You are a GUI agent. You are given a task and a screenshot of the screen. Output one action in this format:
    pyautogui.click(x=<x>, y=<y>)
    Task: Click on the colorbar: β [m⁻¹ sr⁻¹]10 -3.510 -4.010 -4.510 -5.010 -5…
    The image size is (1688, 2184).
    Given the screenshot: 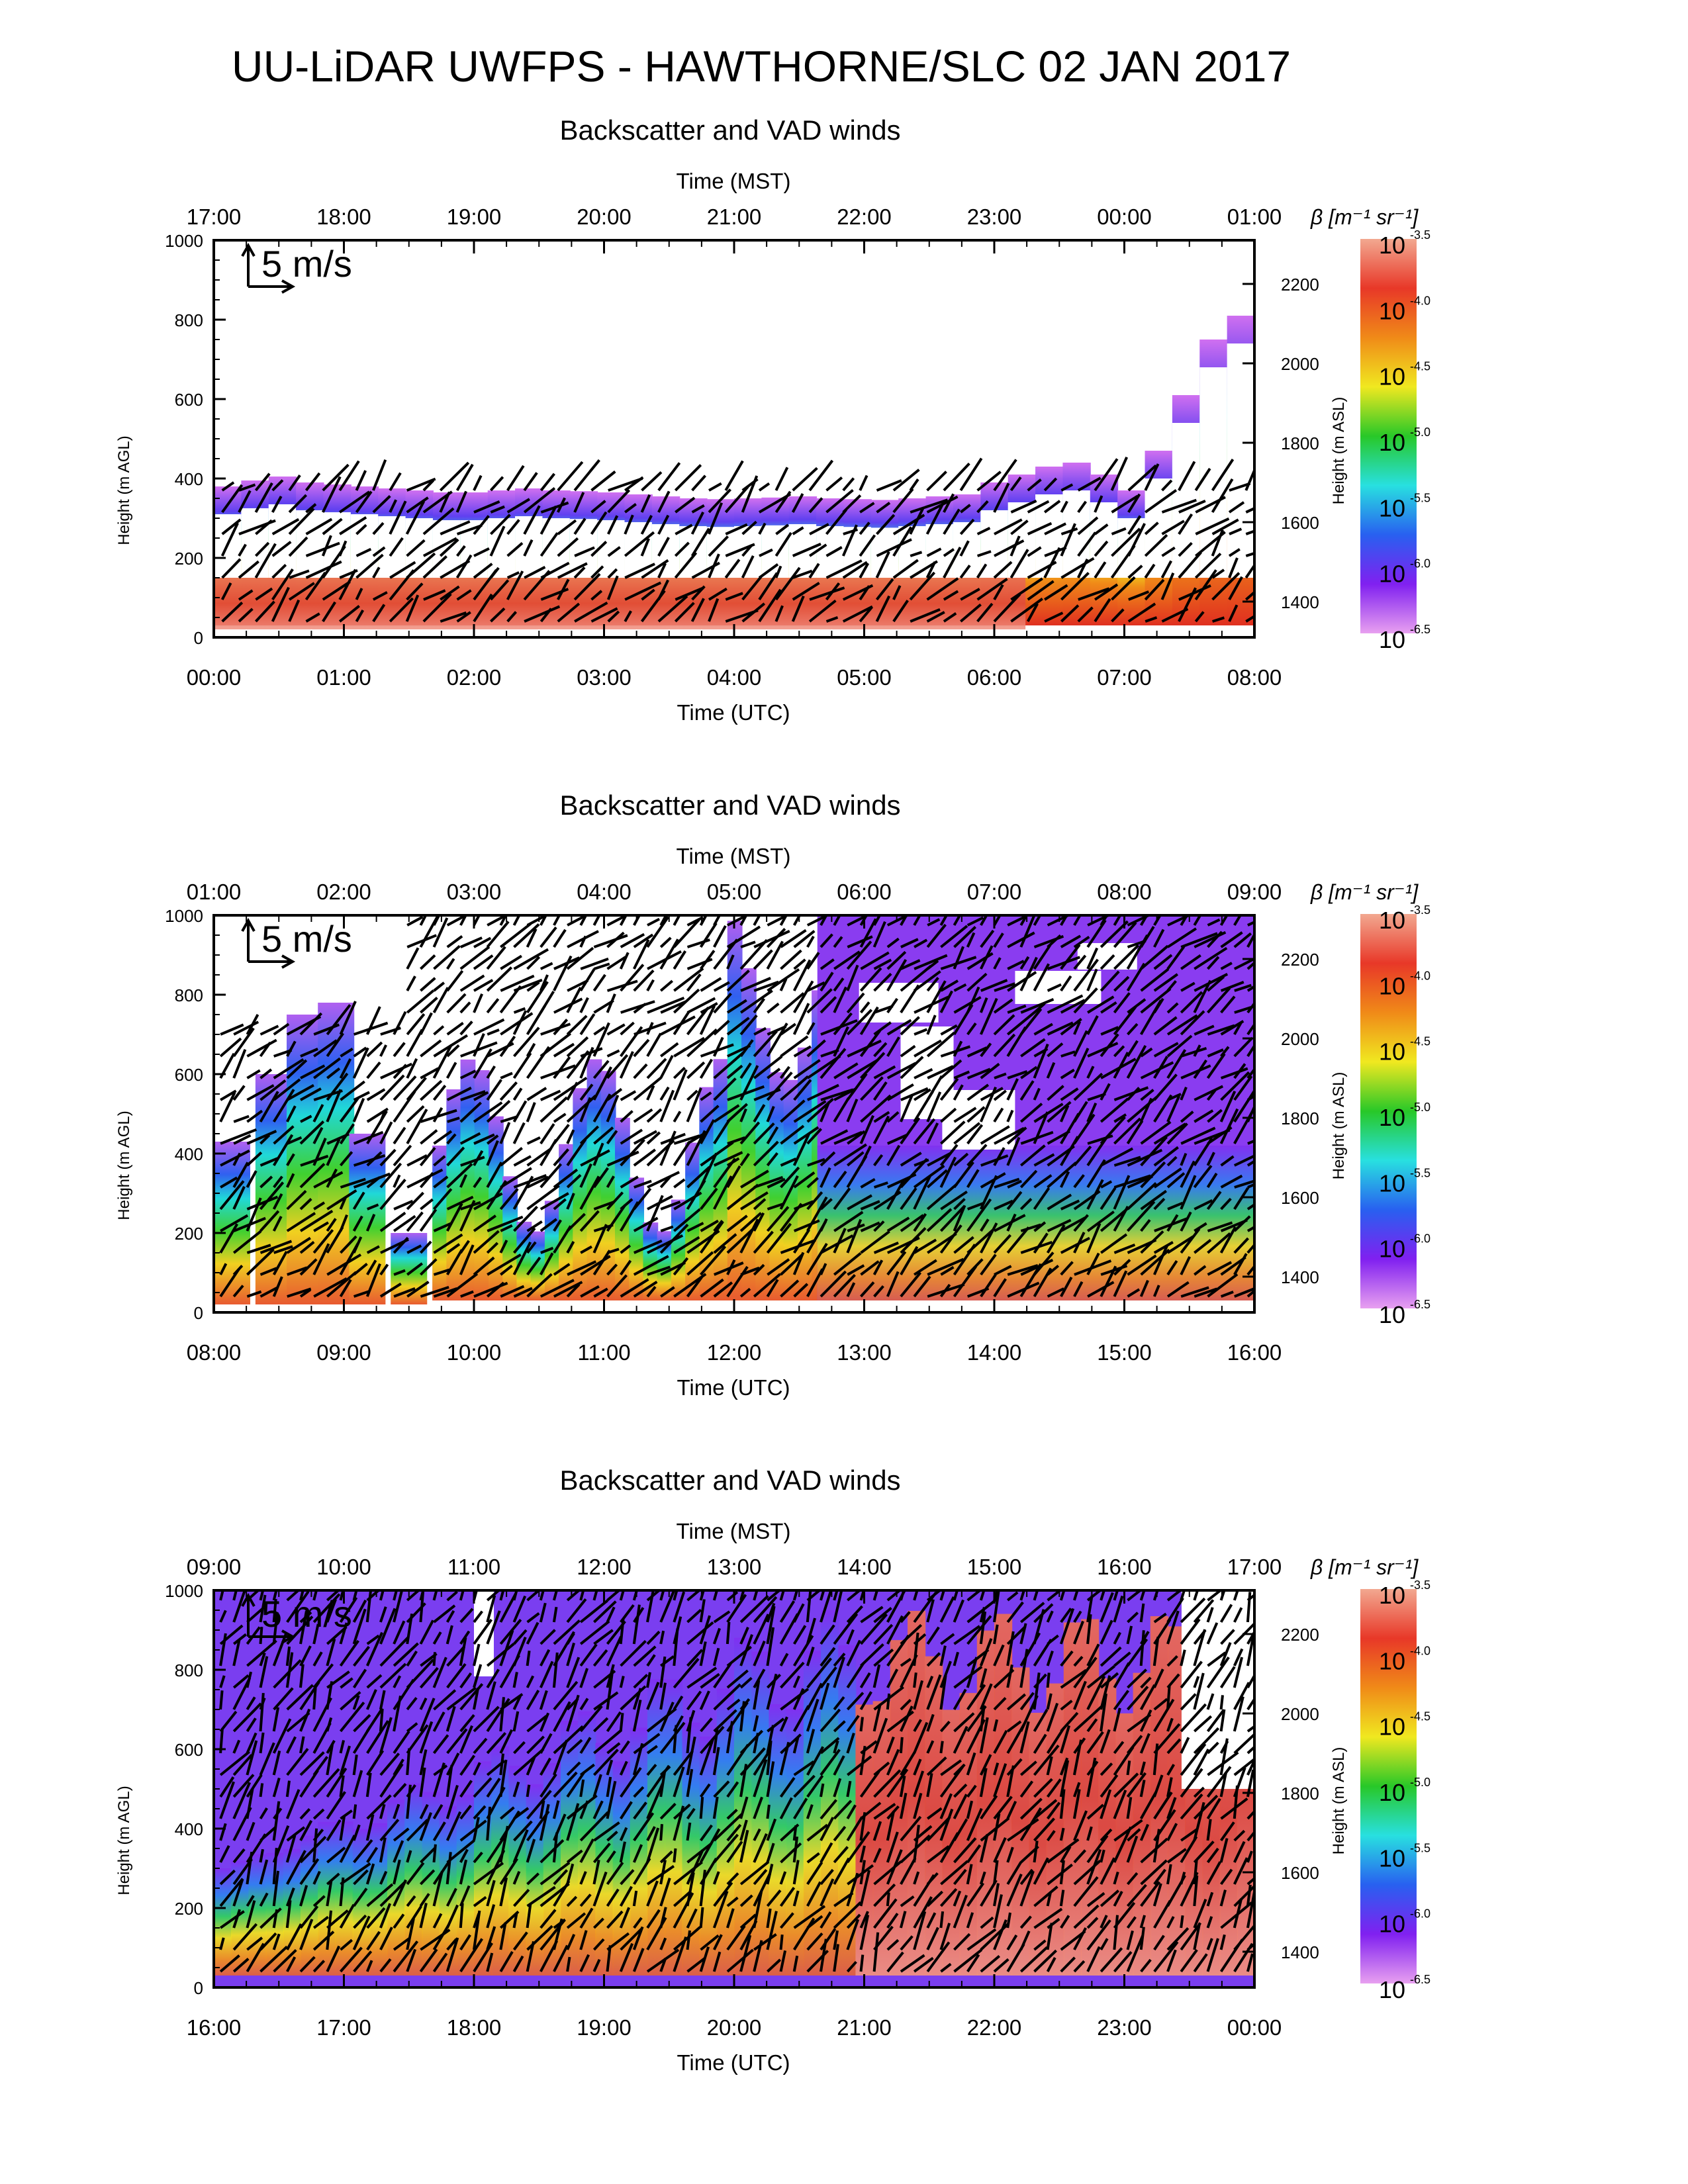 What is the action you would take?
    pyautogui.click(x=1370, y=1779)
    